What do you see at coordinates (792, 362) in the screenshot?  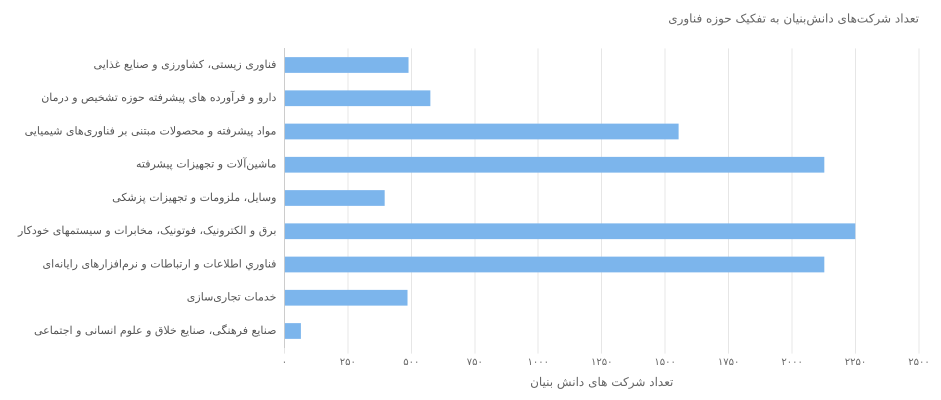 I see `x-tick-label: ۲۰۰۰` at bounding box center [792, 362].